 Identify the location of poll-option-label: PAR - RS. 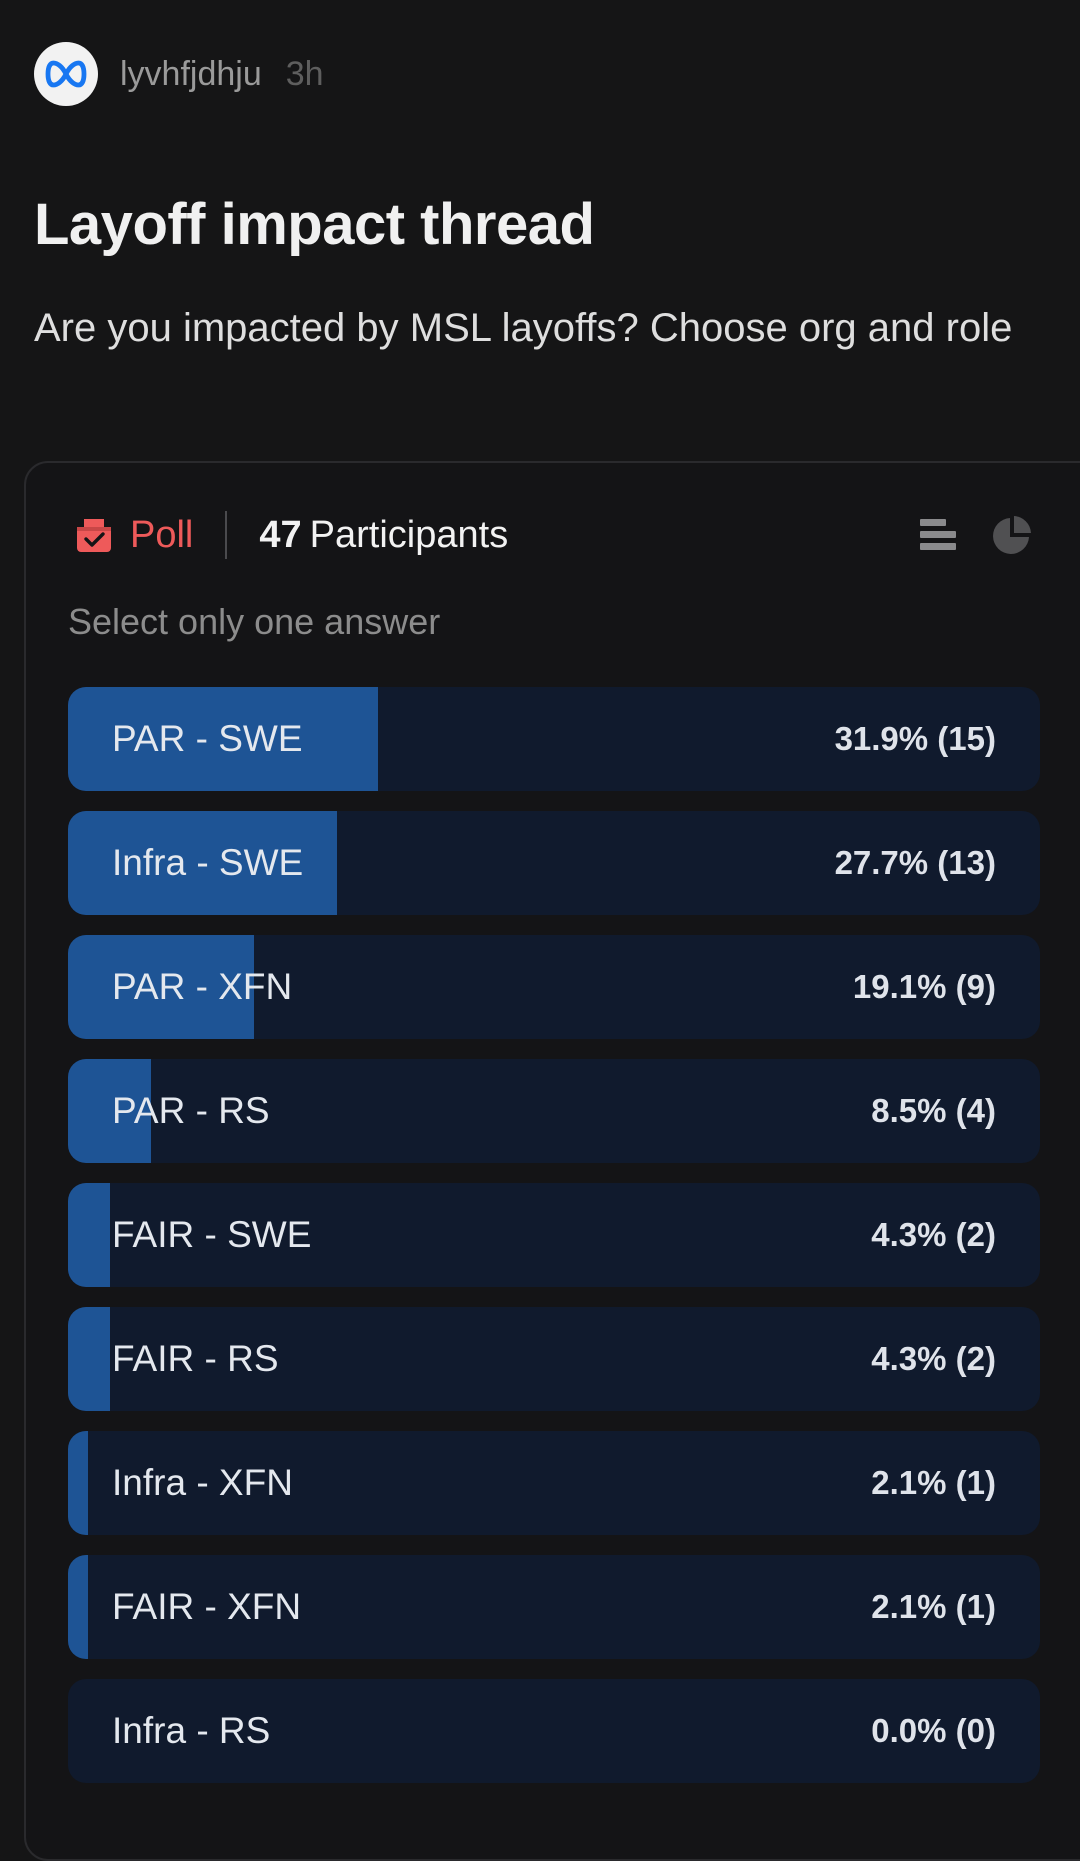
(191, 1110).